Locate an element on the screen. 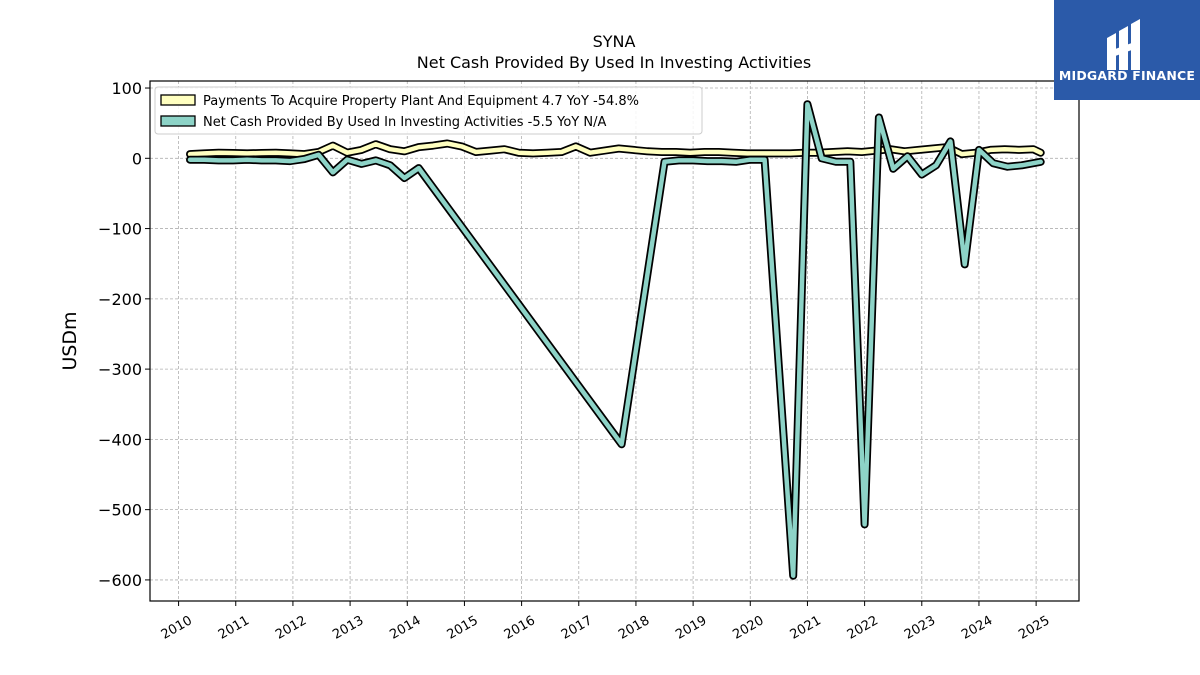  y-tick-label: 100 is located at coordinates (126, 88).